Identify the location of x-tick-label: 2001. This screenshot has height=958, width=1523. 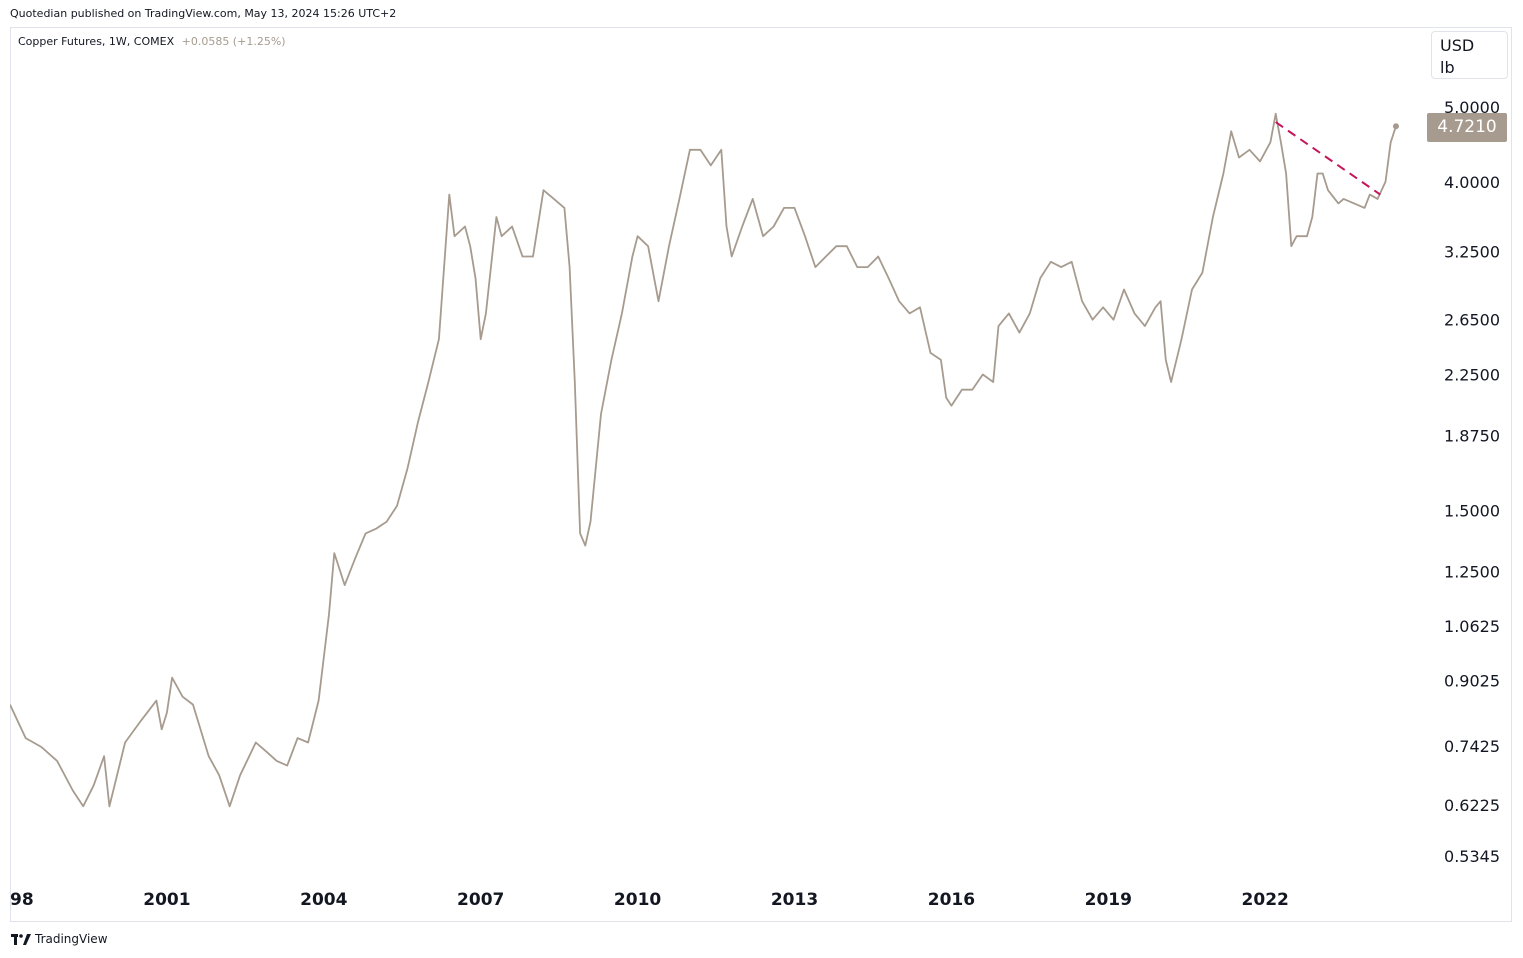
(166, 900).